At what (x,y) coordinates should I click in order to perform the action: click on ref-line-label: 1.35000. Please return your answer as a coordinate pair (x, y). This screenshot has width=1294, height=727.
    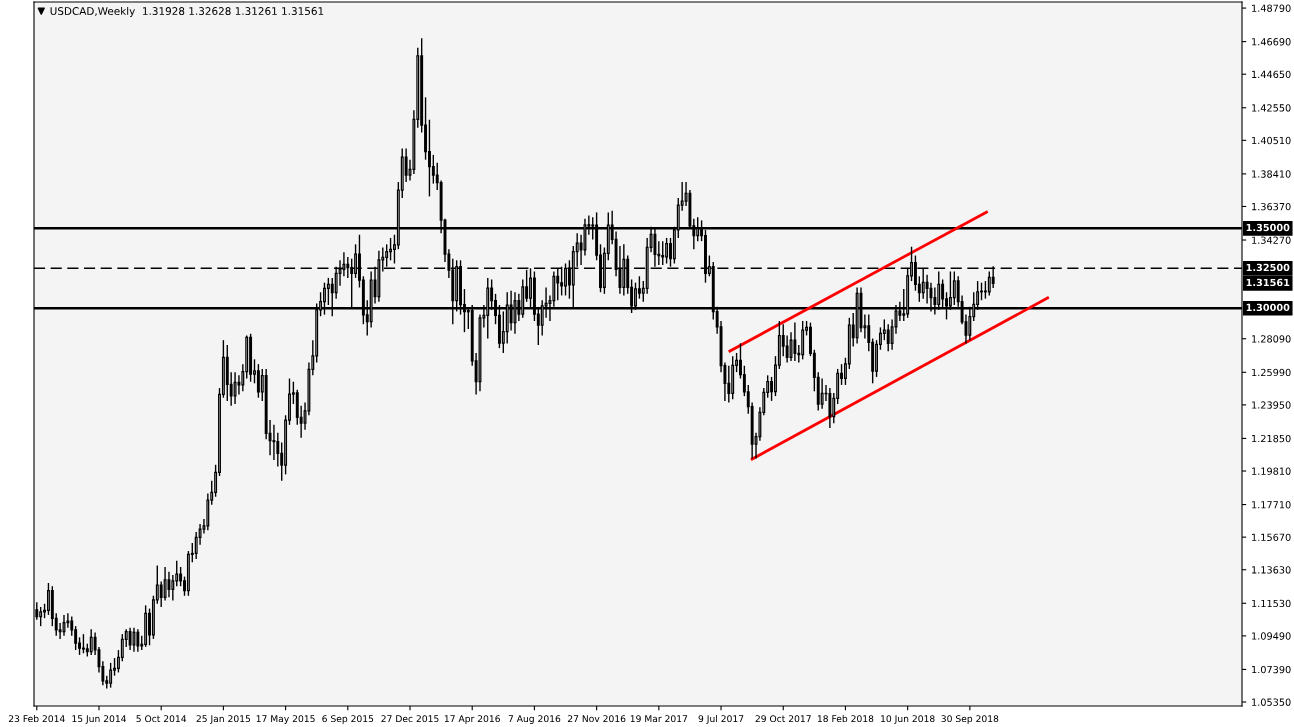
    Looking at the image, I should click on (1268, 227).